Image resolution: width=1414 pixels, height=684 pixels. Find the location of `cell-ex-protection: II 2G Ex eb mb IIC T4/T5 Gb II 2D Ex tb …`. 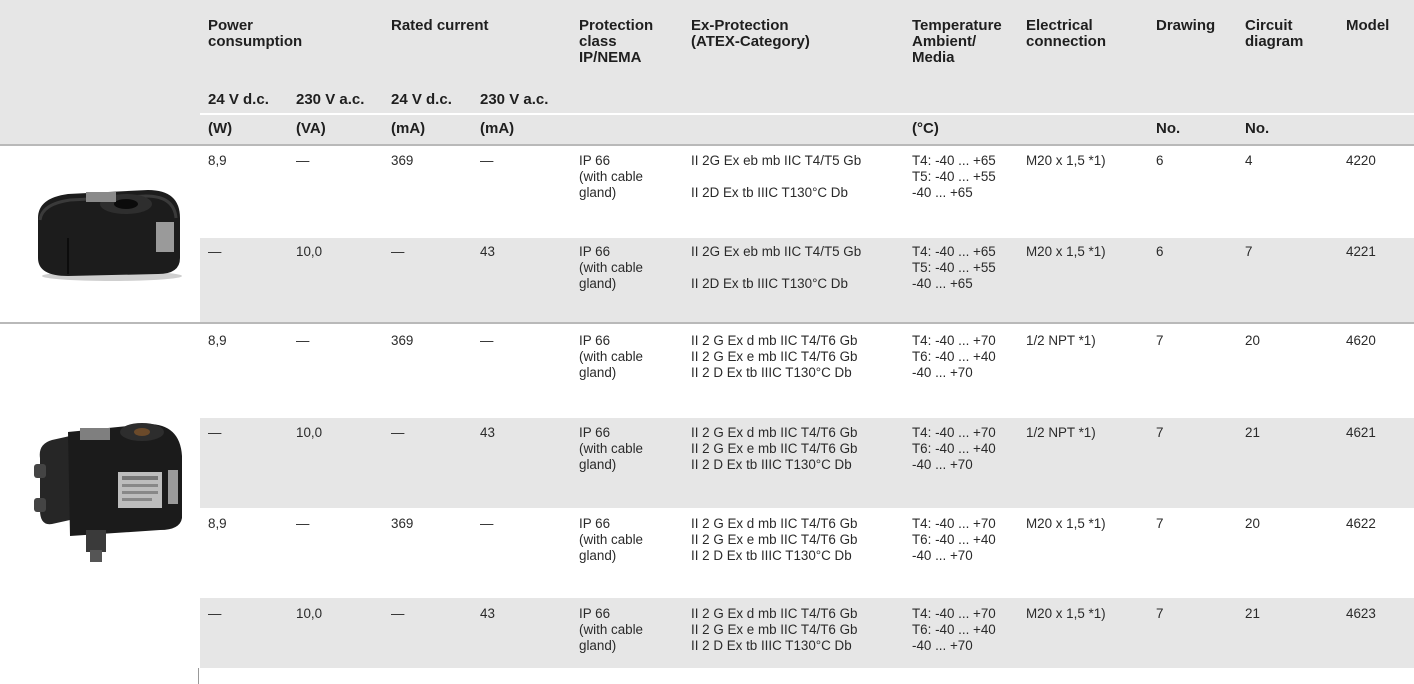

cell-ex-protection: II 2G Ex eb mb IIC T4/T5 Gb II 2D Ex tb … is located at coordinates (776, 177).